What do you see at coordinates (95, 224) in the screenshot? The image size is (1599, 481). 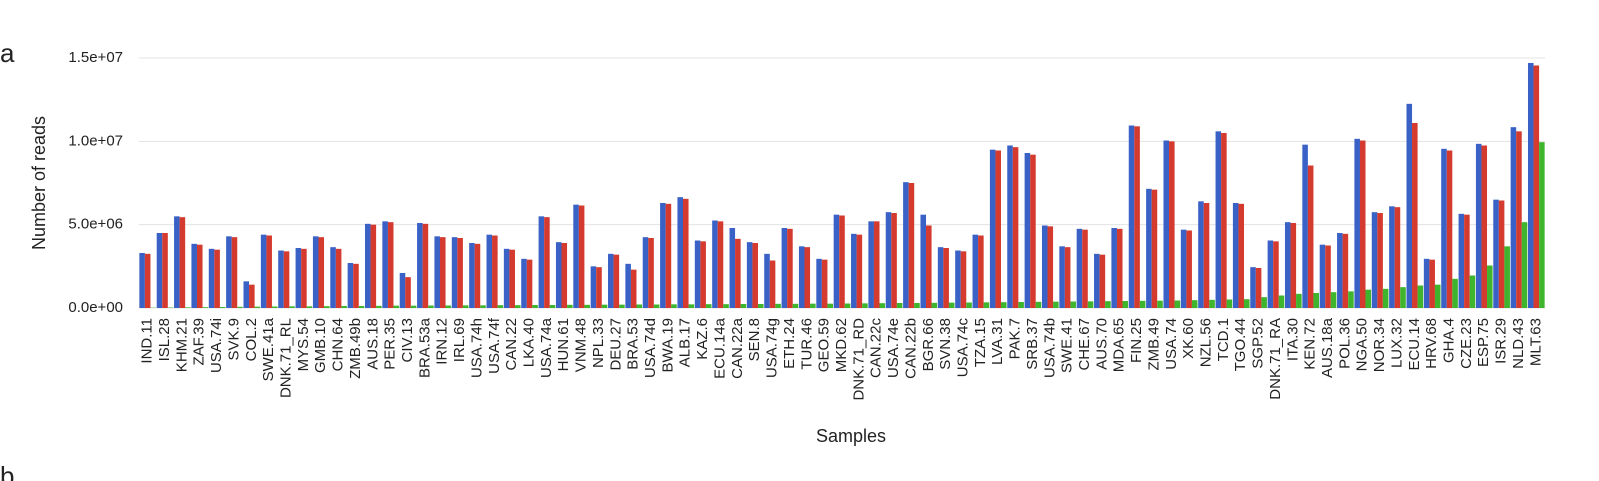 I see `y-tick-label: 5.0e+06` at bounding box center [95, 224].